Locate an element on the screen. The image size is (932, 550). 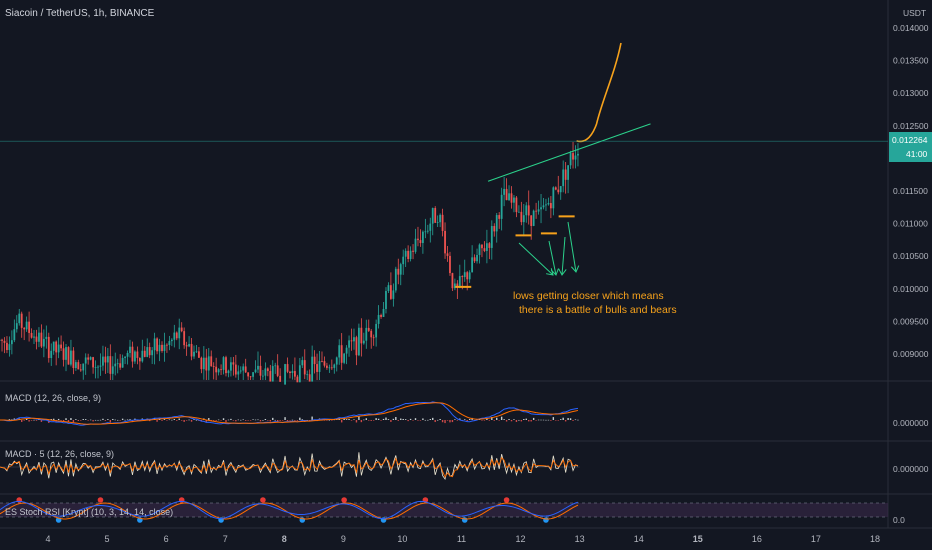
drawing-layer is located at coordinates (553, 165).